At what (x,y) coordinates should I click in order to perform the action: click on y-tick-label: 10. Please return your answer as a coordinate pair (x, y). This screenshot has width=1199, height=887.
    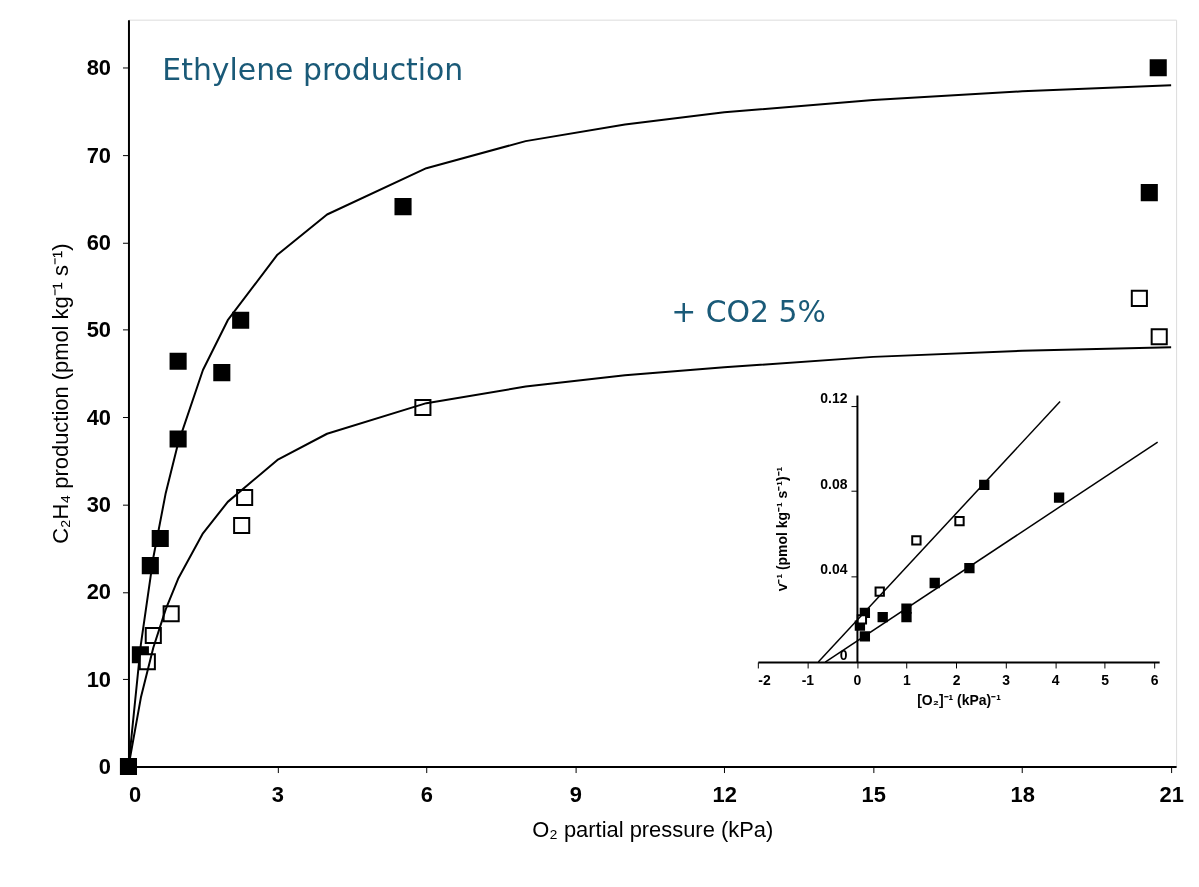
    Looking at the image, I should click on (99, 679).